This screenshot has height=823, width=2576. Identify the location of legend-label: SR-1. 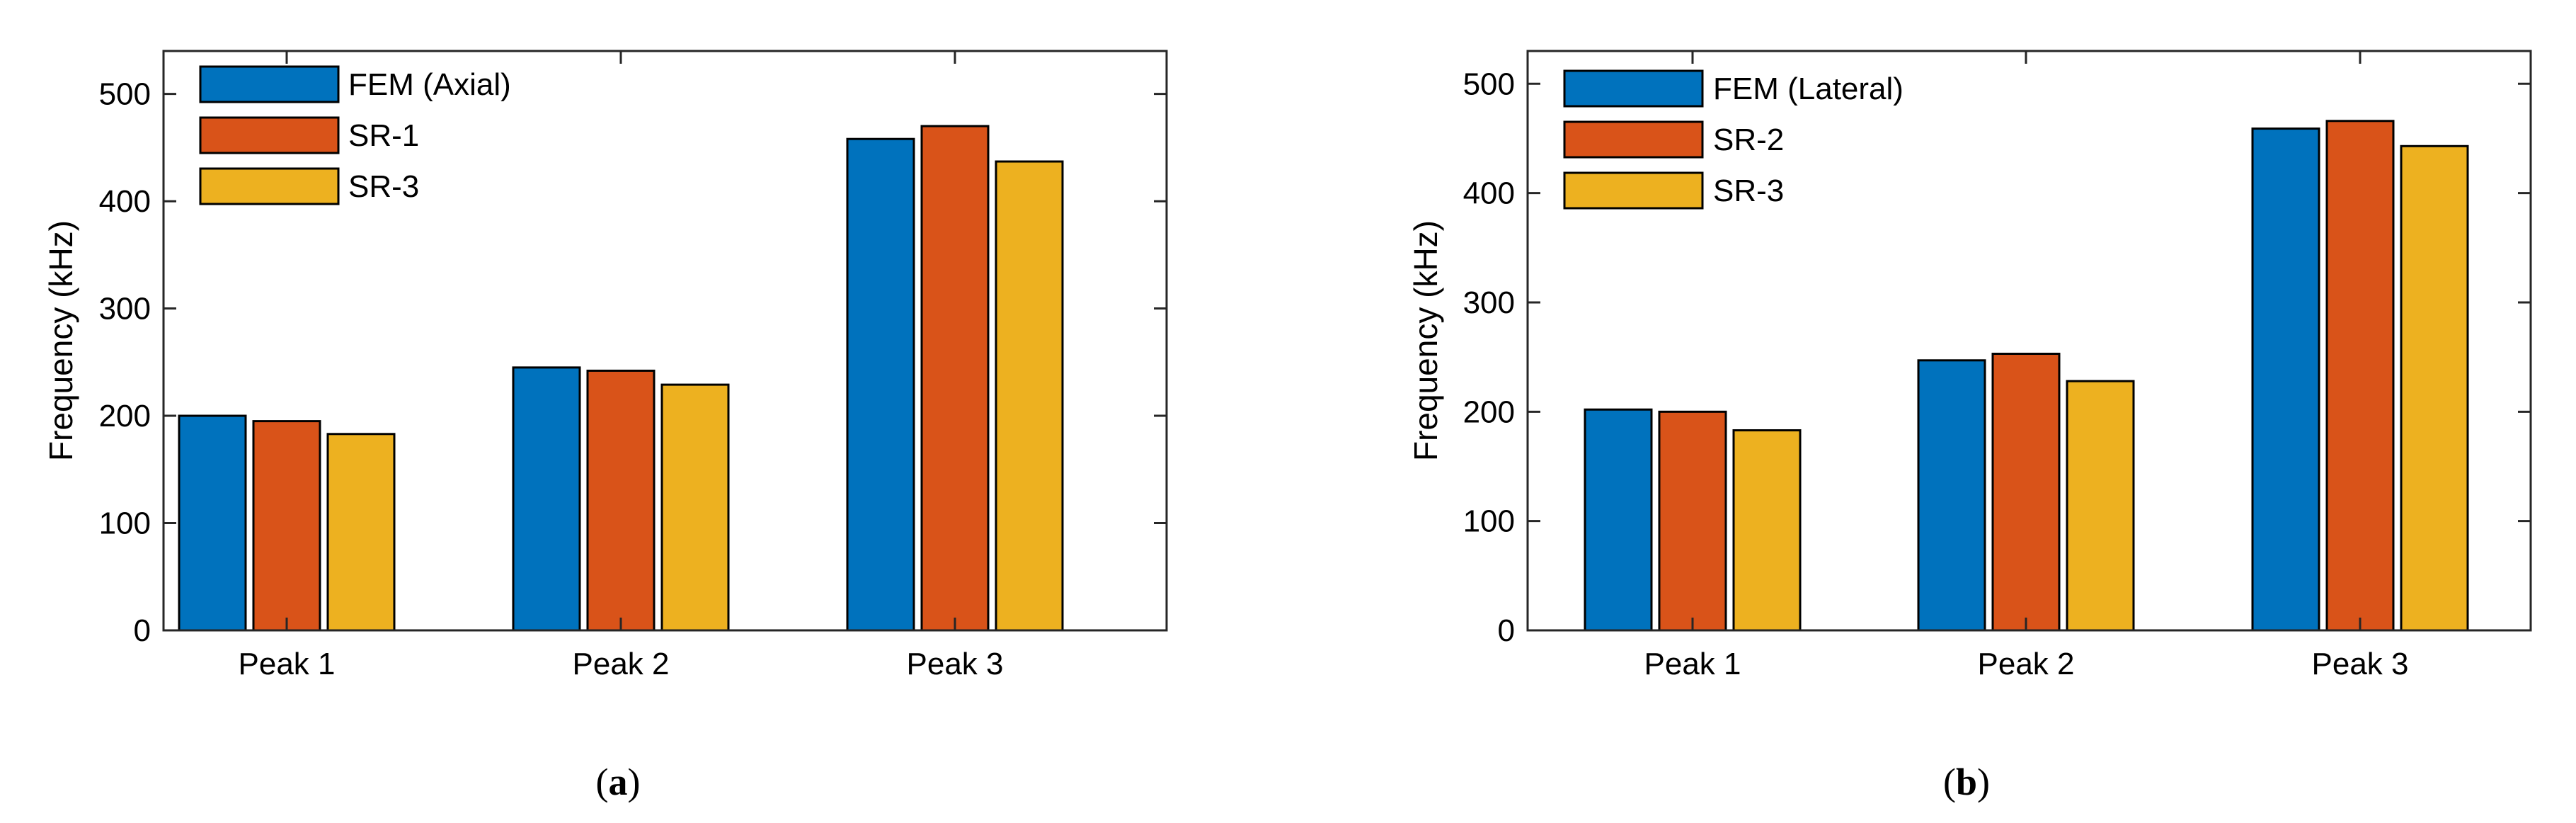
(383, 135).